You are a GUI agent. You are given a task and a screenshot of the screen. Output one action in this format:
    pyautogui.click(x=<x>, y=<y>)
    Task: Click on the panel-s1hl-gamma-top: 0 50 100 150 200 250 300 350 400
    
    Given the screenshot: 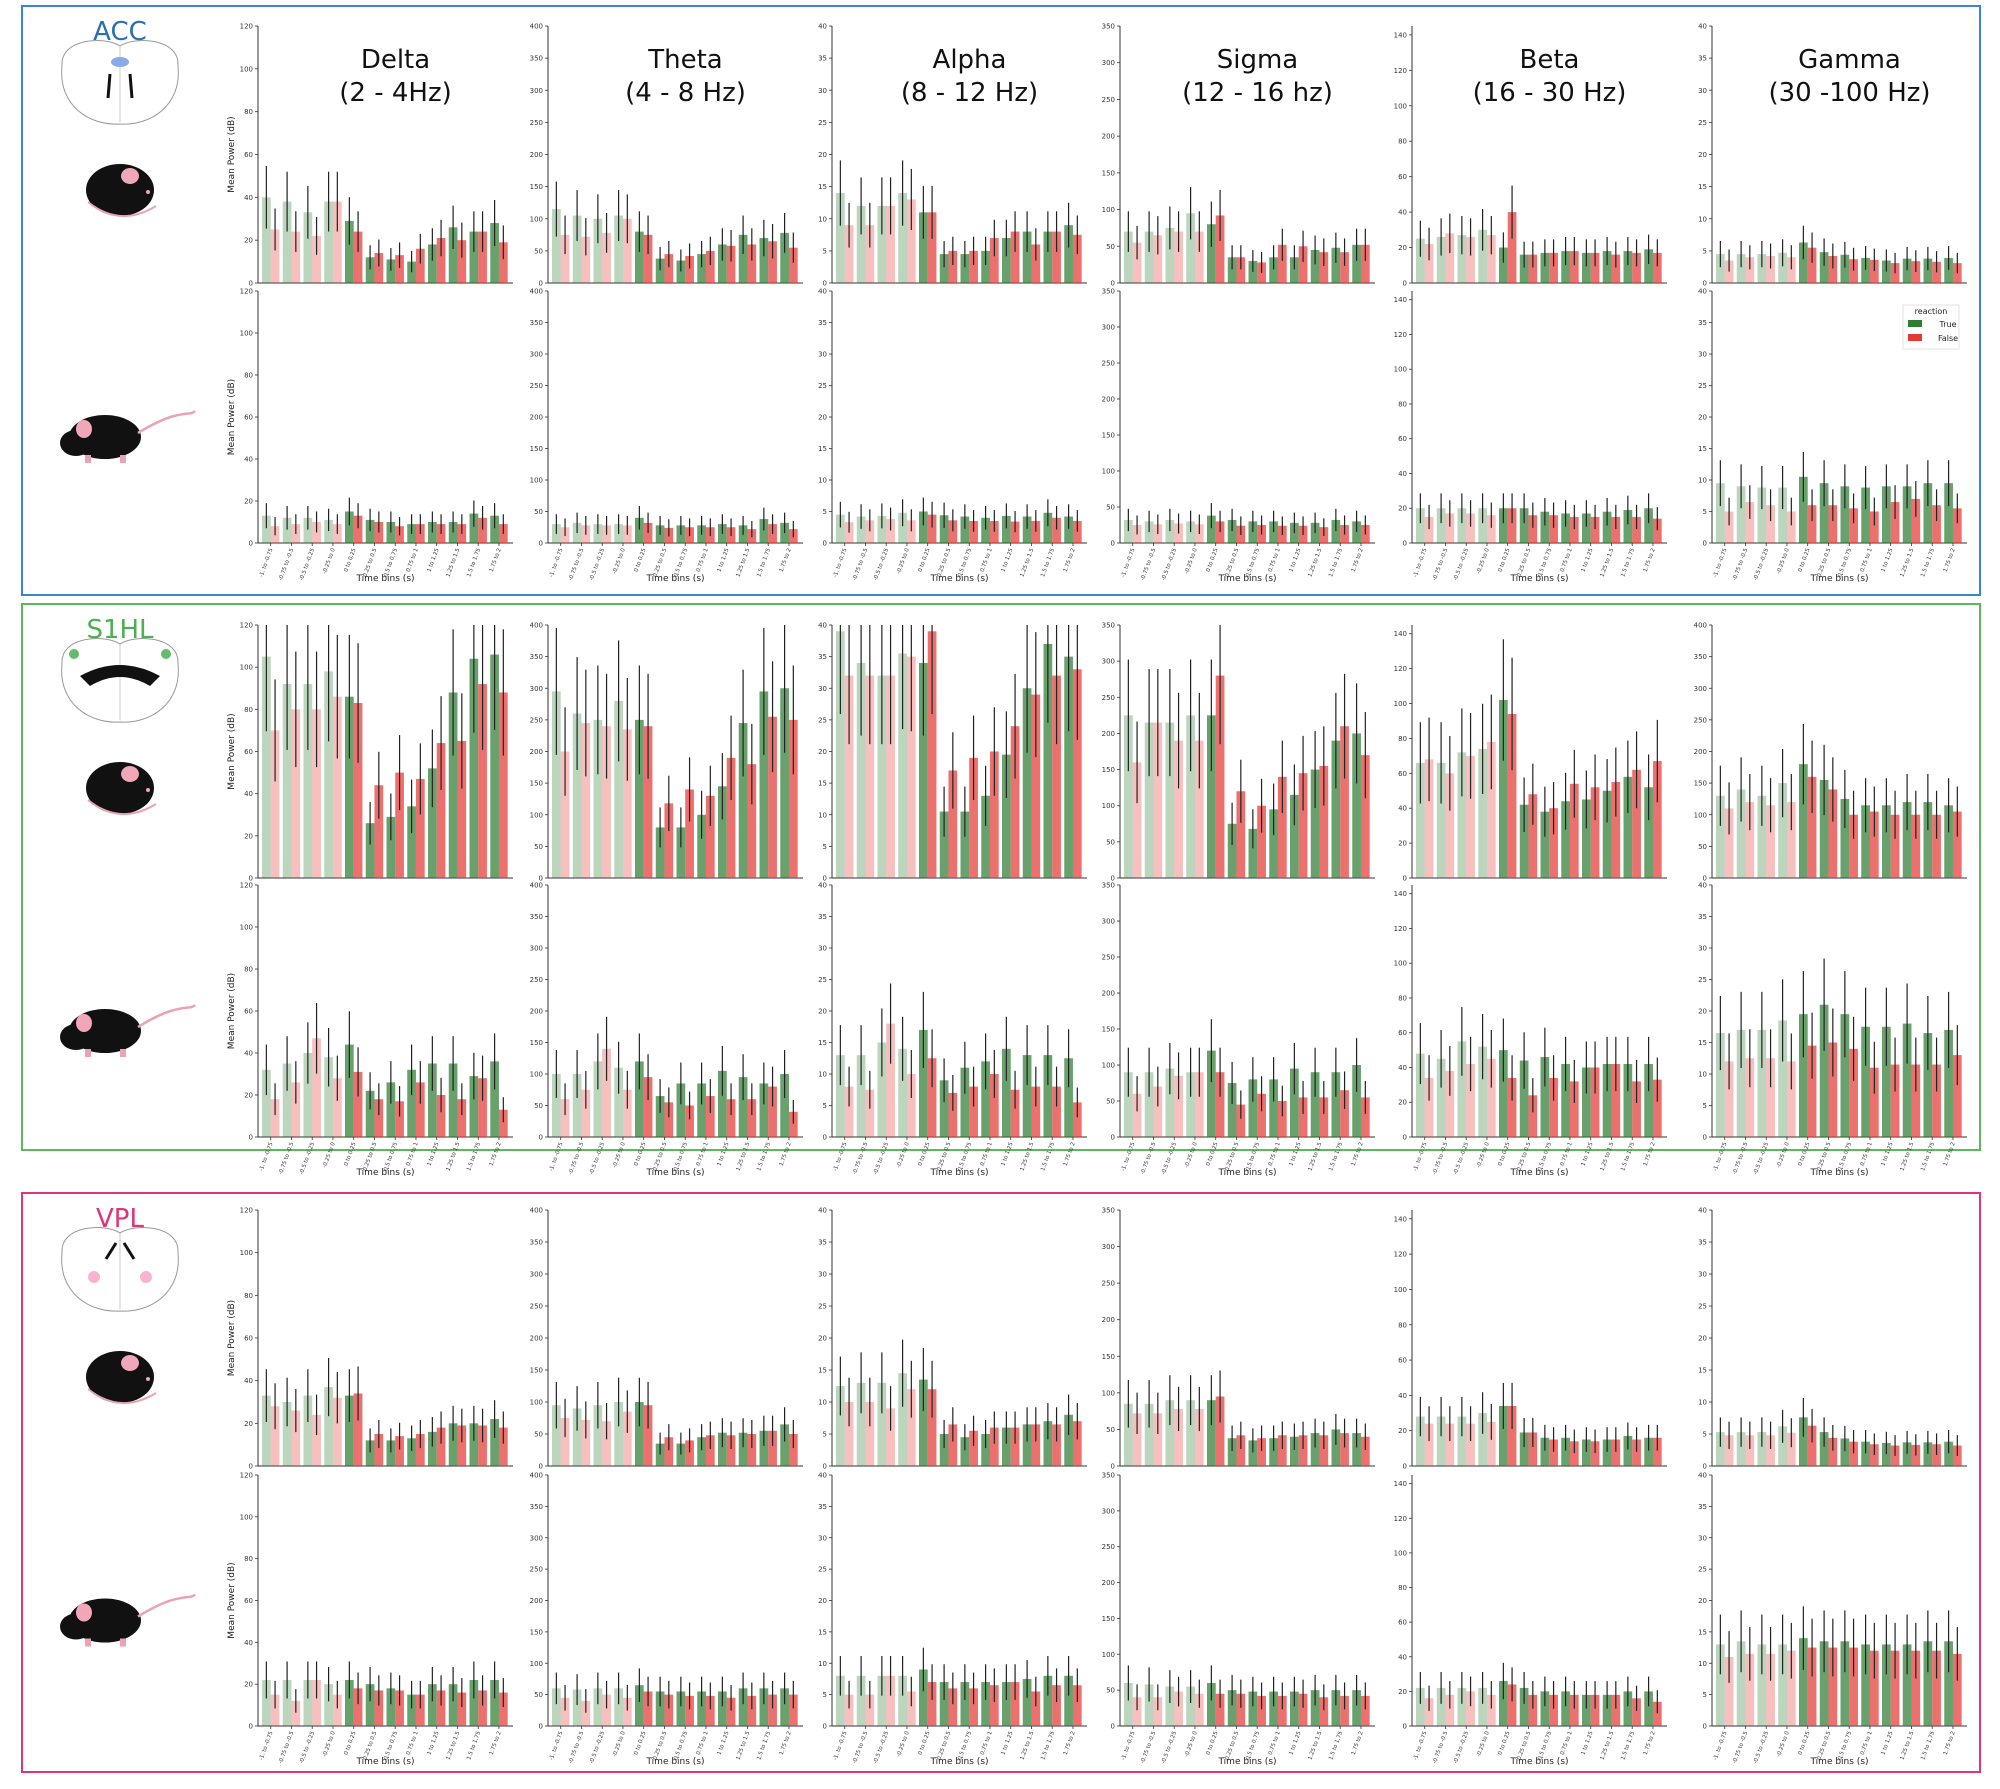 What is the action you would take?
    pyautogui.click(x=1830, y=752)
    